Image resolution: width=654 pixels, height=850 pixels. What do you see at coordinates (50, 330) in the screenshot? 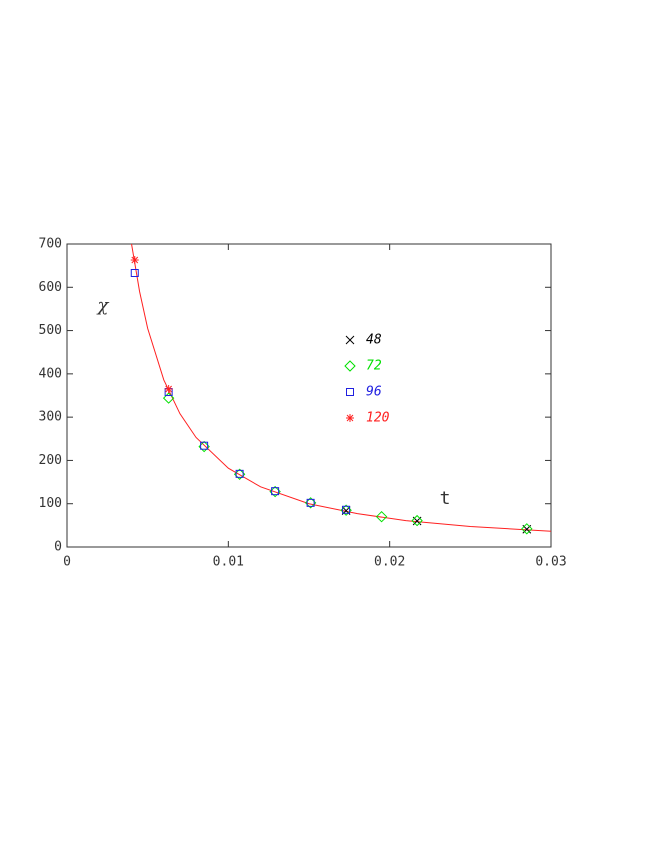
I see `y-tick-label: 500` at bounding box center [50, 330].